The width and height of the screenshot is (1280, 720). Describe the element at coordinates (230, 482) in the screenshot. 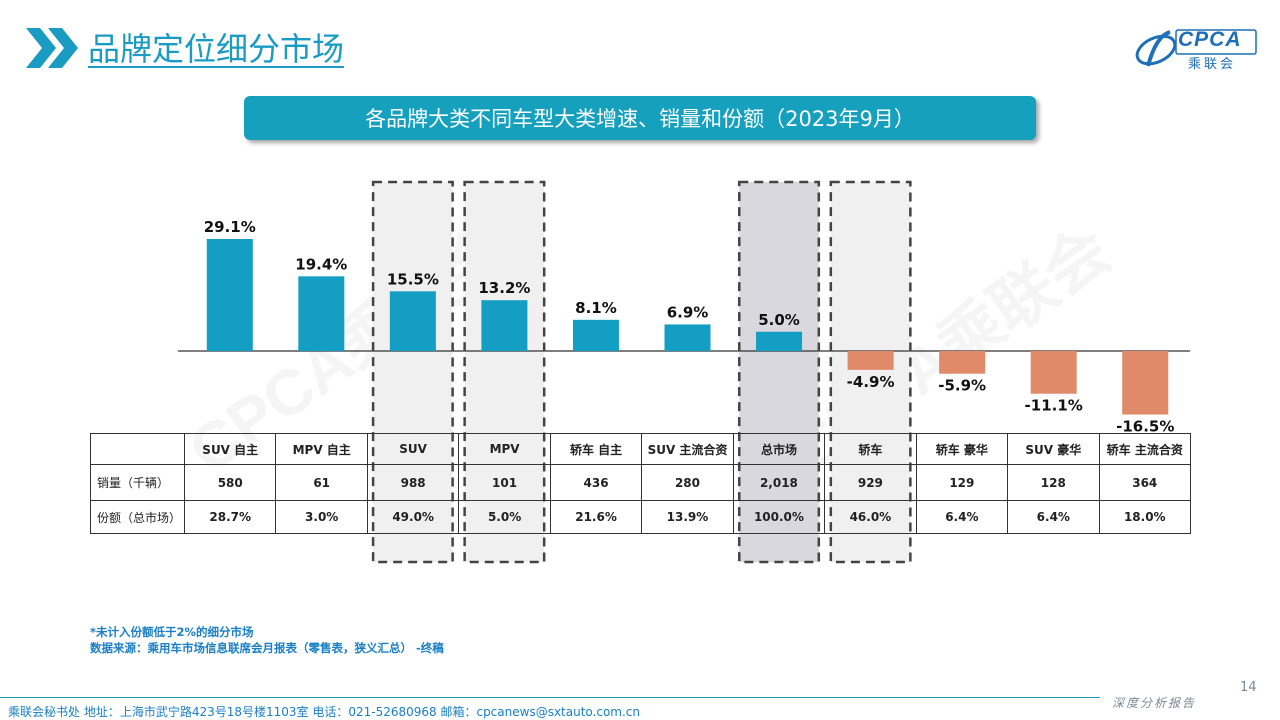

I see `sales-cell: 580` at that location.